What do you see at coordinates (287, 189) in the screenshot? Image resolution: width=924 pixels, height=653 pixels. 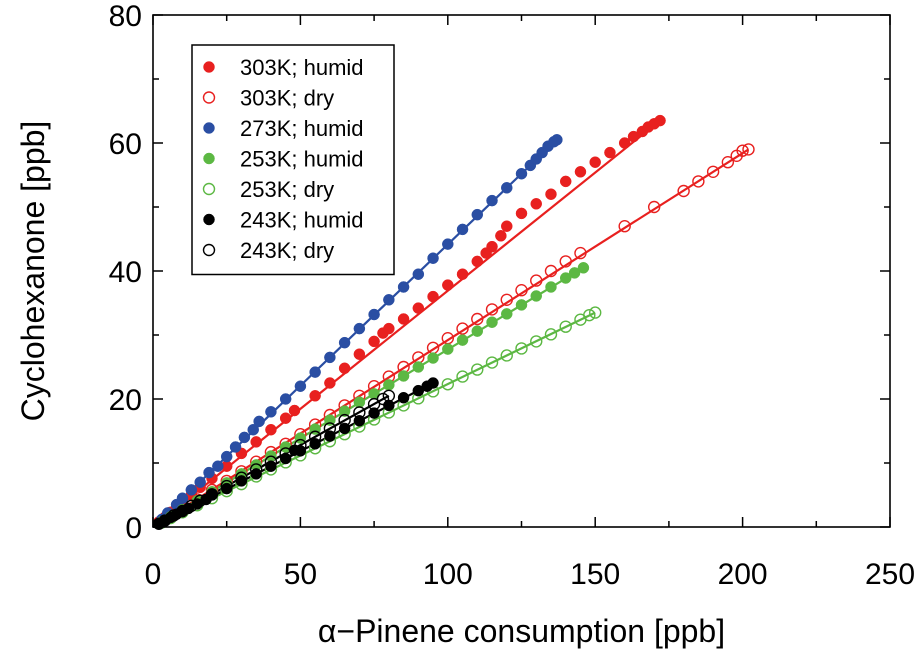 I see `legend-label: 253K; dry` at bounding box center [287, 189].